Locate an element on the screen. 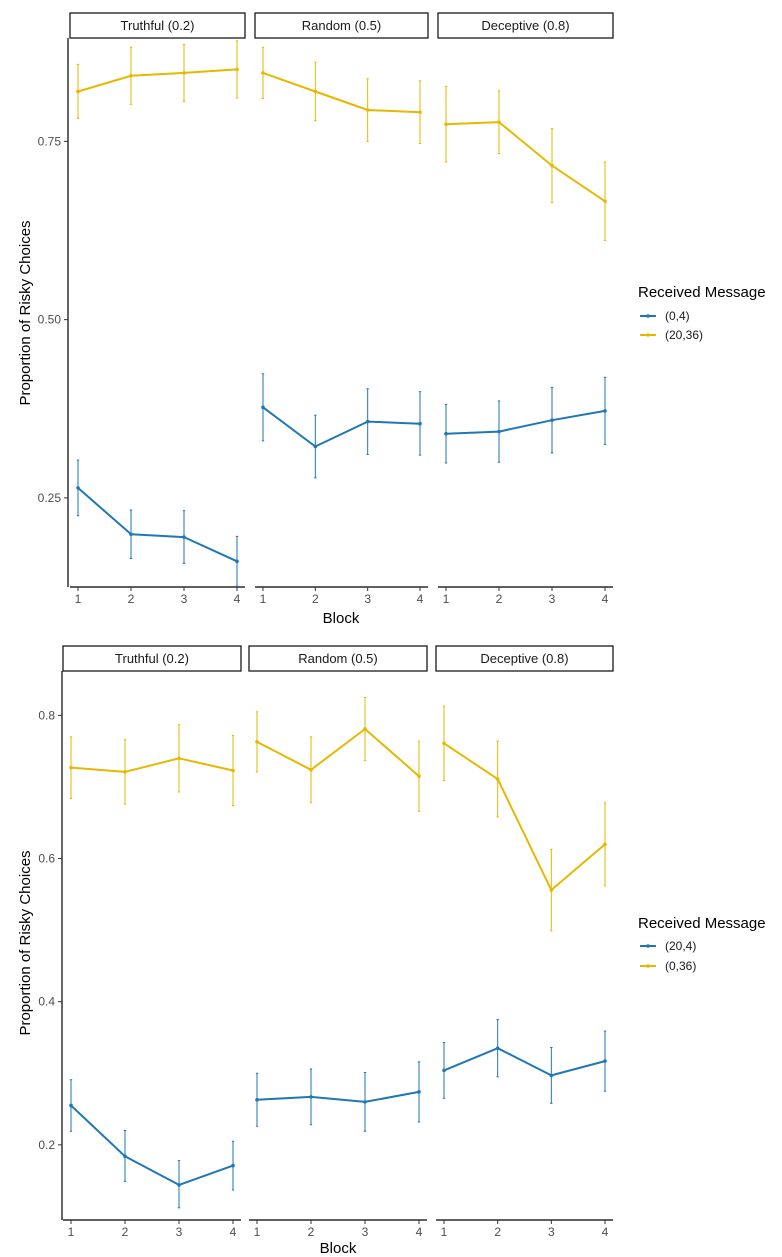 The height and width of the screenshot is (1257, 782). legend-label: (20,36) is located at coordinates (684, 335).